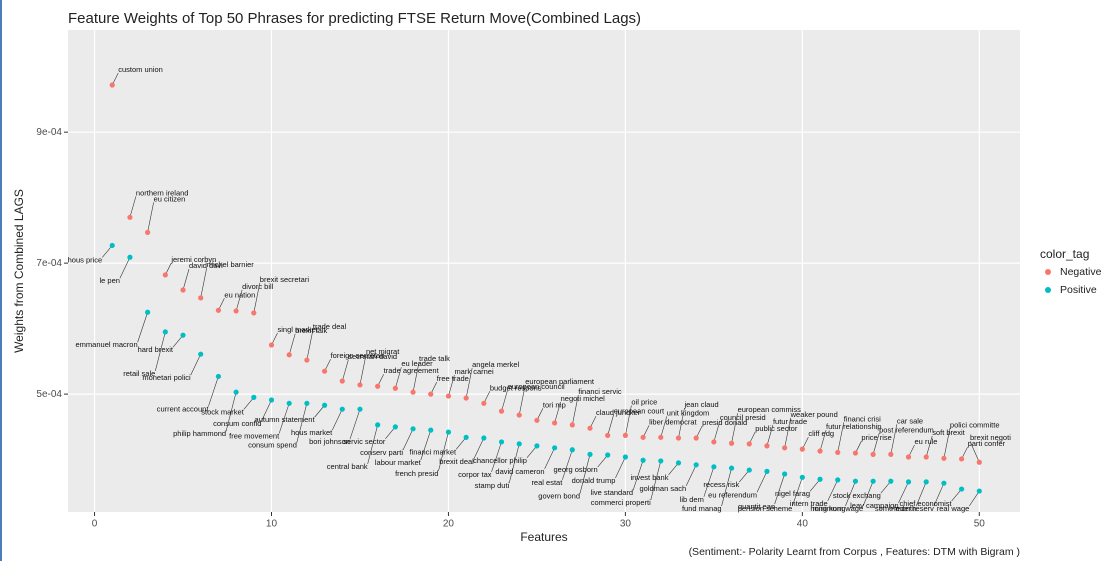 The height and width of the screenshot is (561, 1115). What do you see at coordinates (814, 414) in the screenshot?
I see `point-label: weaker pound` at bounding box center [814, 414].